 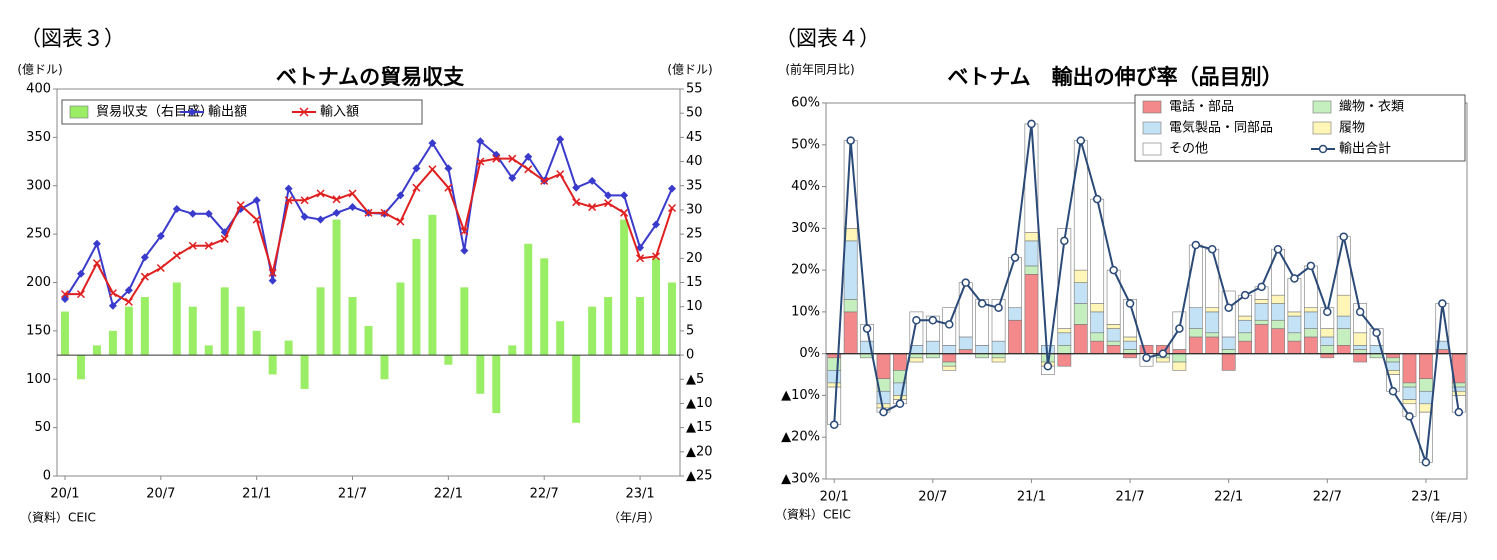 What do you see at coordinates (544, 494) in the screenshot?
I see `x-tick-label: 22/7` at bounding box center [544, 494].